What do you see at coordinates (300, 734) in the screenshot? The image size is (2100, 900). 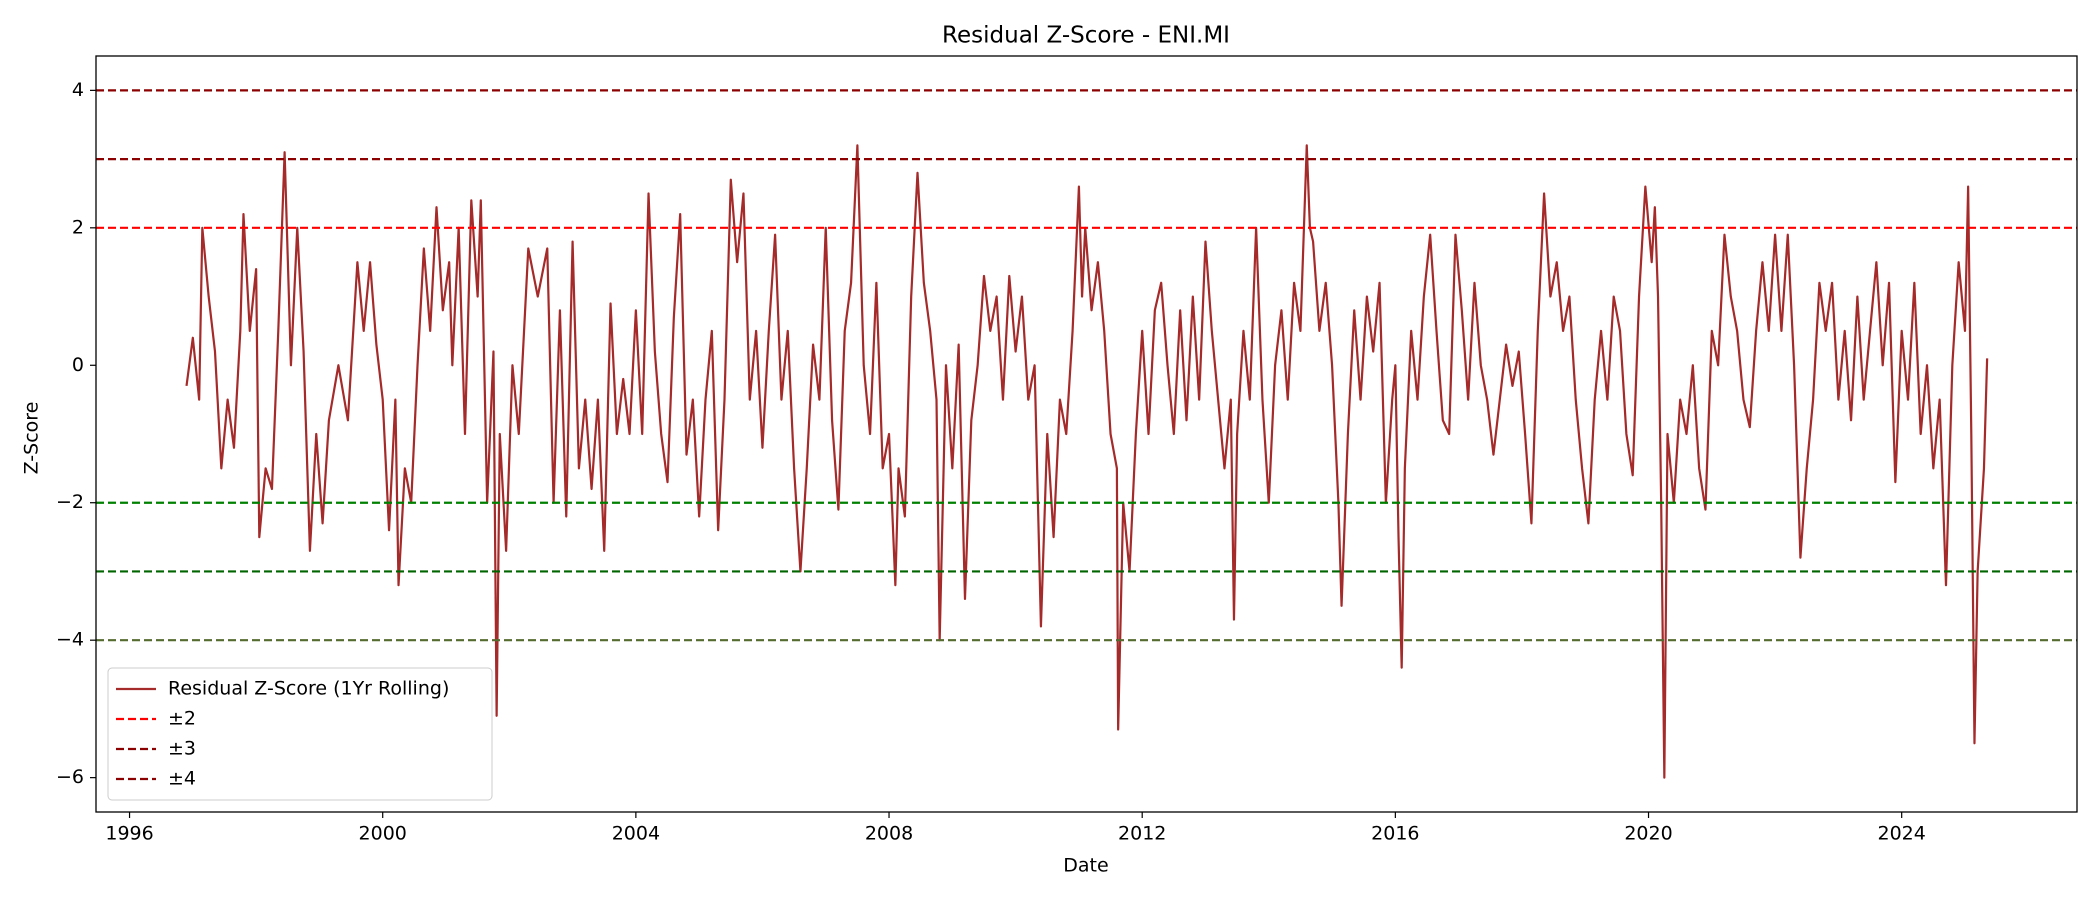 I see `legend-box` at bounding box center [300, 734].